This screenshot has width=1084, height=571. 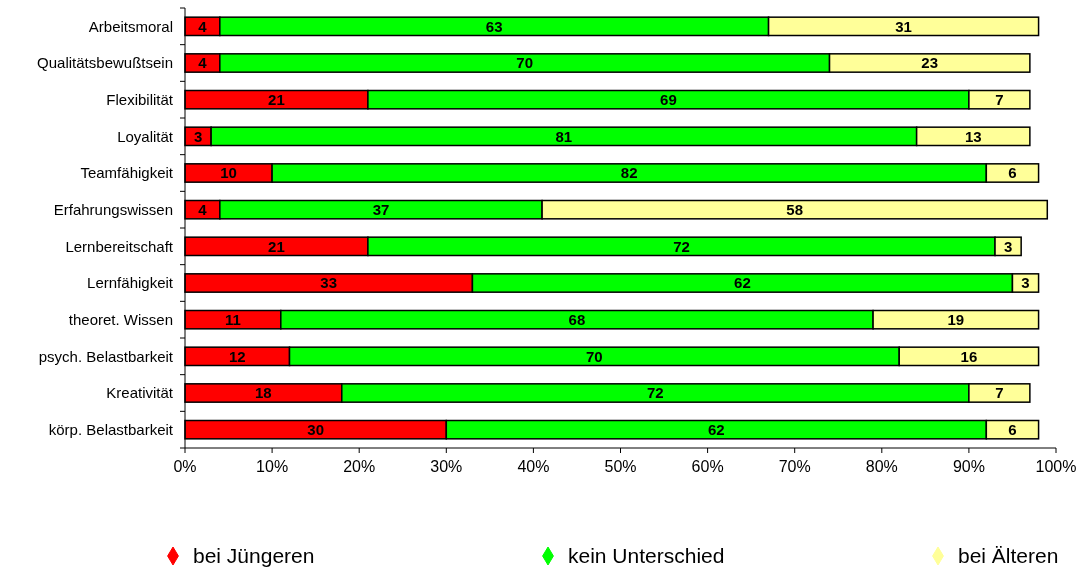 I want to click on data-label: 68, so click(x=577, y=319).